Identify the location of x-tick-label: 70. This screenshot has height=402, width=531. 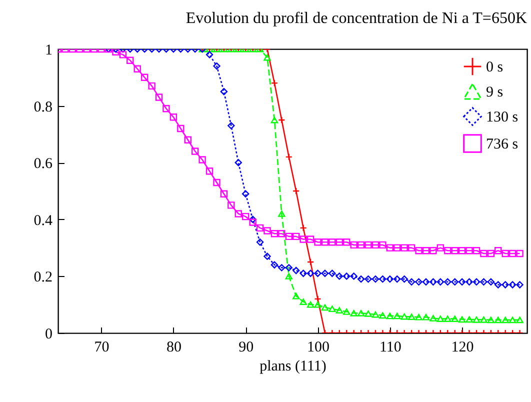
(102, 348).